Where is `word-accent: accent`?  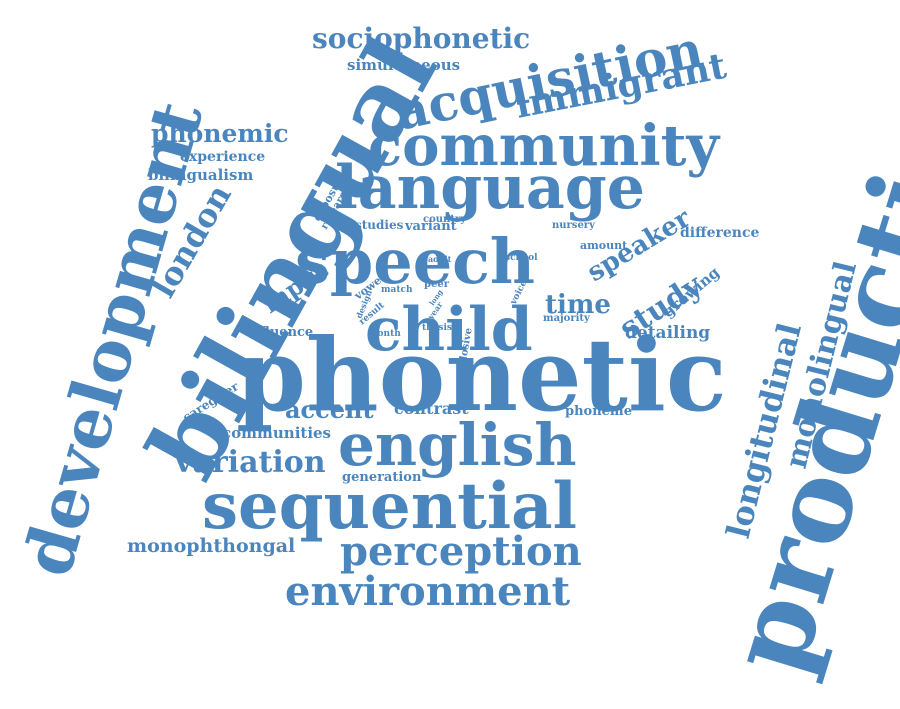
word-accent: accent is located at coordinates (329, 409).